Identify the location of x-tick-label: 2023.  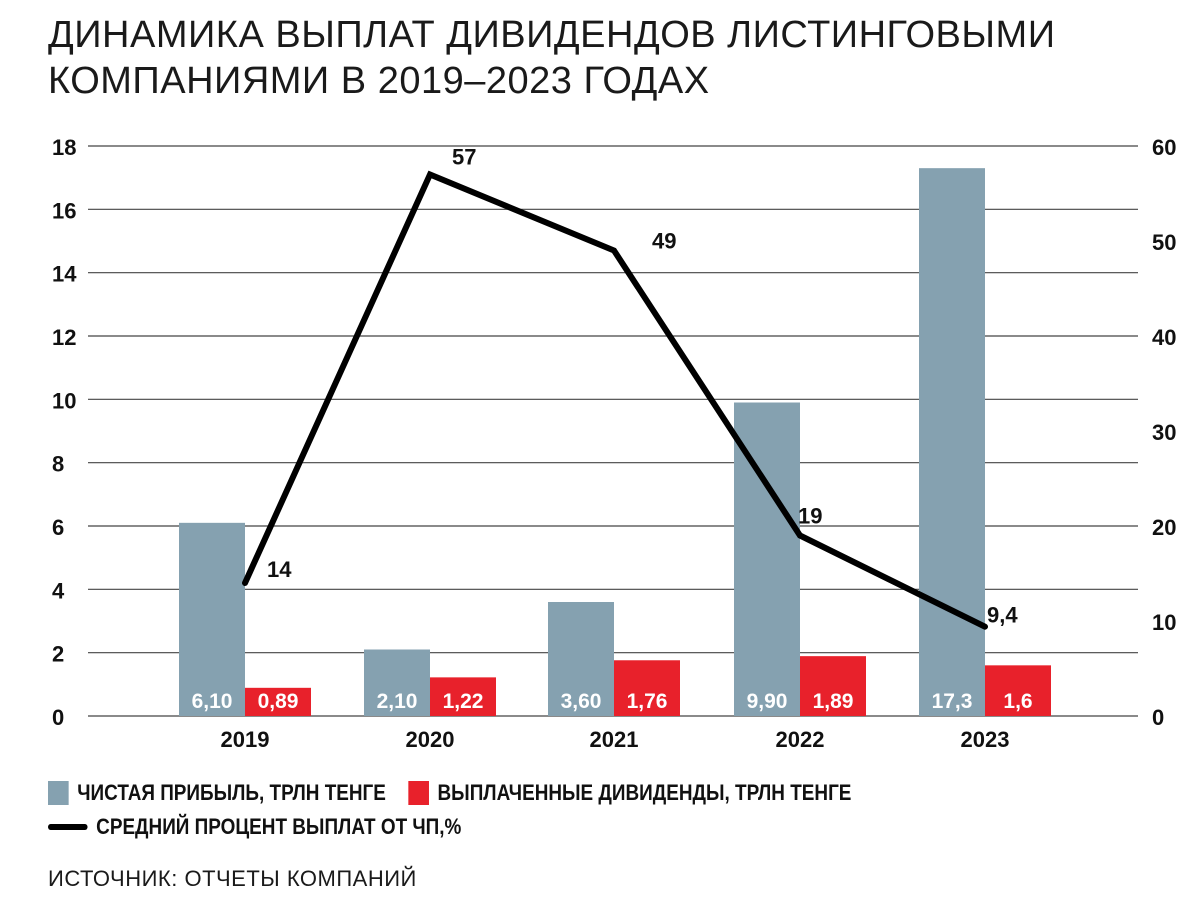
(985, 739).